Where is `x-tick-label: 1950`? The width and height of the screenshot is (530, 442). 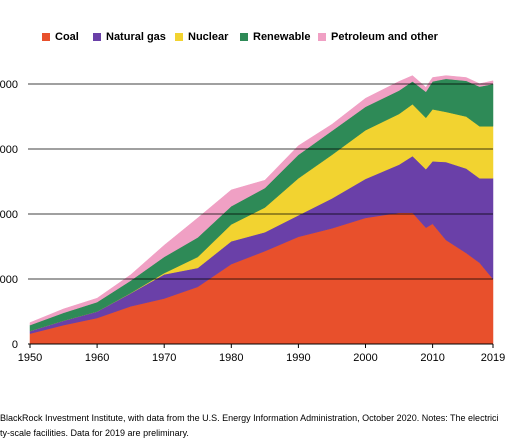 x-tick-label: 1950 is located at coordinates (30, 358).